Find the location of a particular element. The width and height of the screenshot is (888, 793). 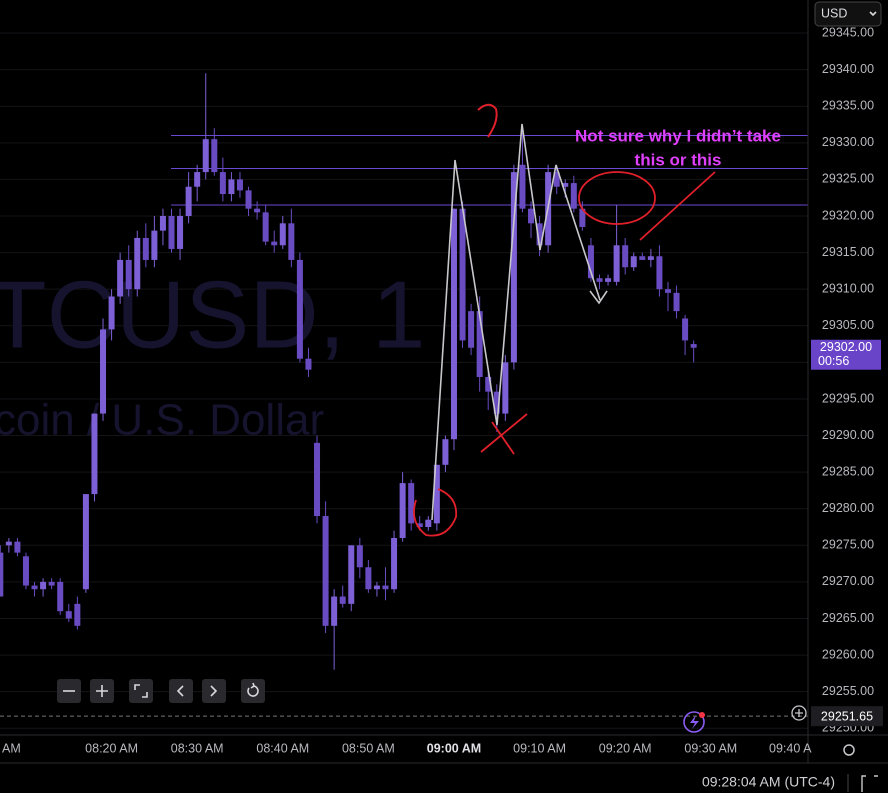

crosshair-price-tag is located at coordinates (847, 716).